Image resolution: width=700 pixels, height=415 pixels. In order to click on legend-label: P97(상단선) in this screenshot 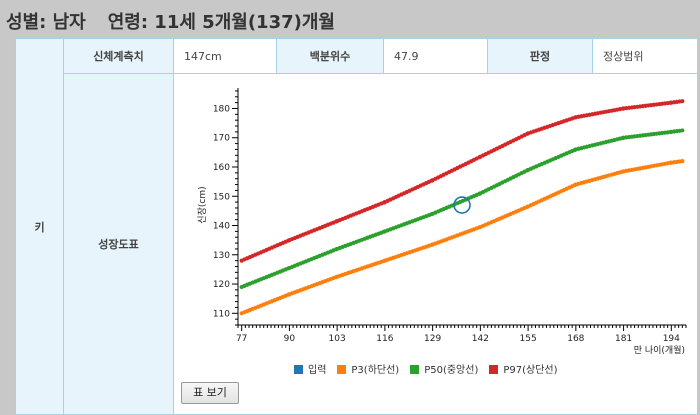, I will do `click(530, 370)`.